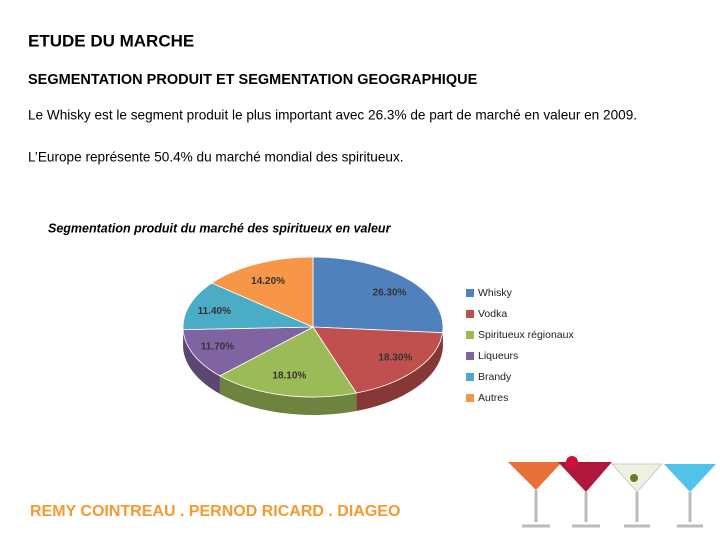 This screenshot has width=728, height=546. What do you see at coordinates (217, 347) in the screenshot?
I see `data-label: 11.70%` at bounding box center [217, 347].